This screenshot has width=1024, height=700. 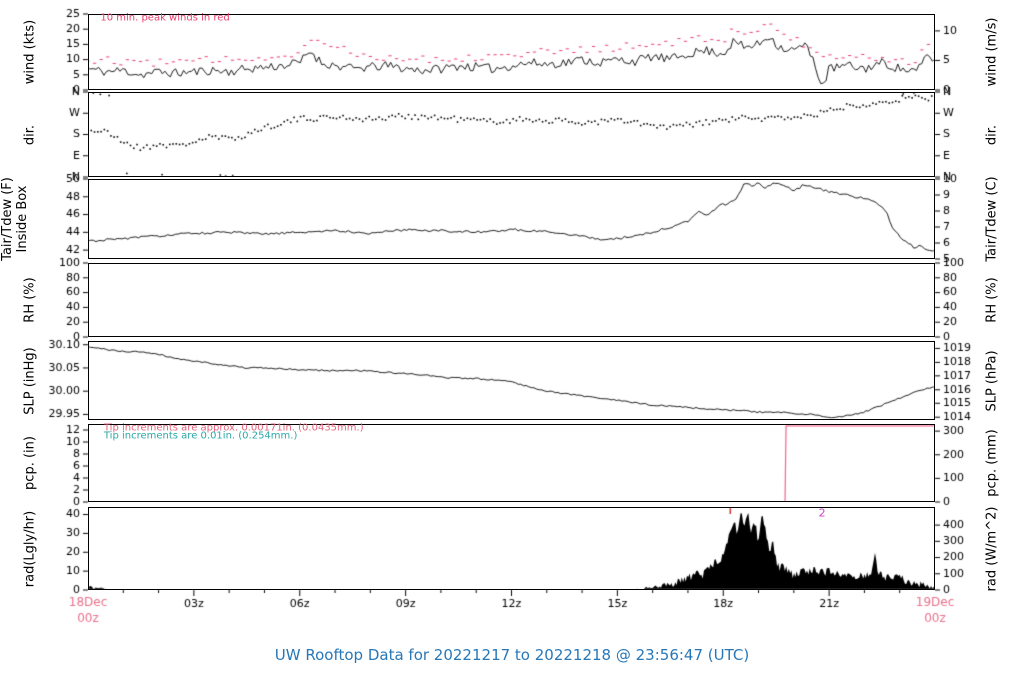 What do you see at coordinates (511, 380) in the screenshot?
I see `panel-sea-level-pressure` at bounding box center [511, 380].